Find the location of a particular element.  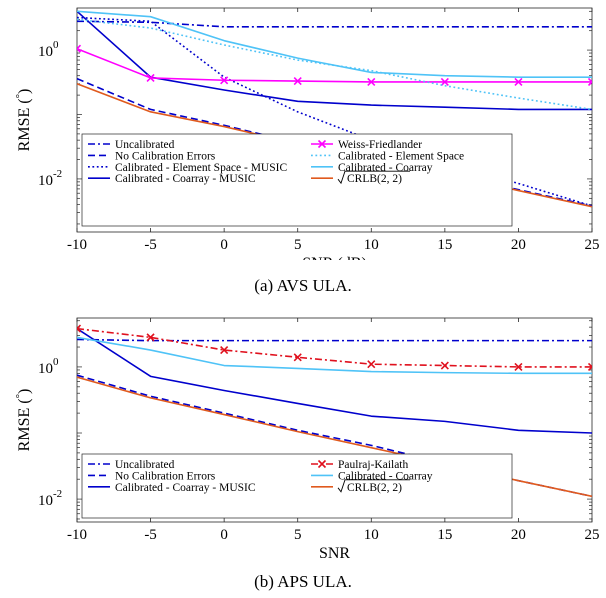

series-line-ccm is located at coordinates (334, 60).